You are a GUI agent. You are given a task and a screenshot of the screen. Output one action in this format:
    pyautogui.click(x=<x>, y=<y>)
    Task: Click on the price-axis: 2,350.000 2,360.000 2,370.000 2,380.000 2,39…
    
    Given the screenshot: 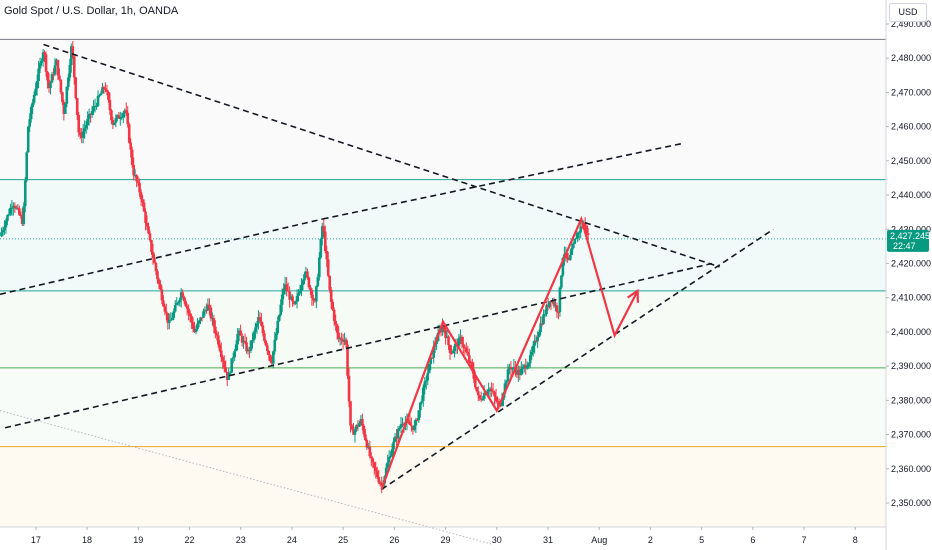 What is the action you would take?
    pyautogui.click(x=908, y=263)
    